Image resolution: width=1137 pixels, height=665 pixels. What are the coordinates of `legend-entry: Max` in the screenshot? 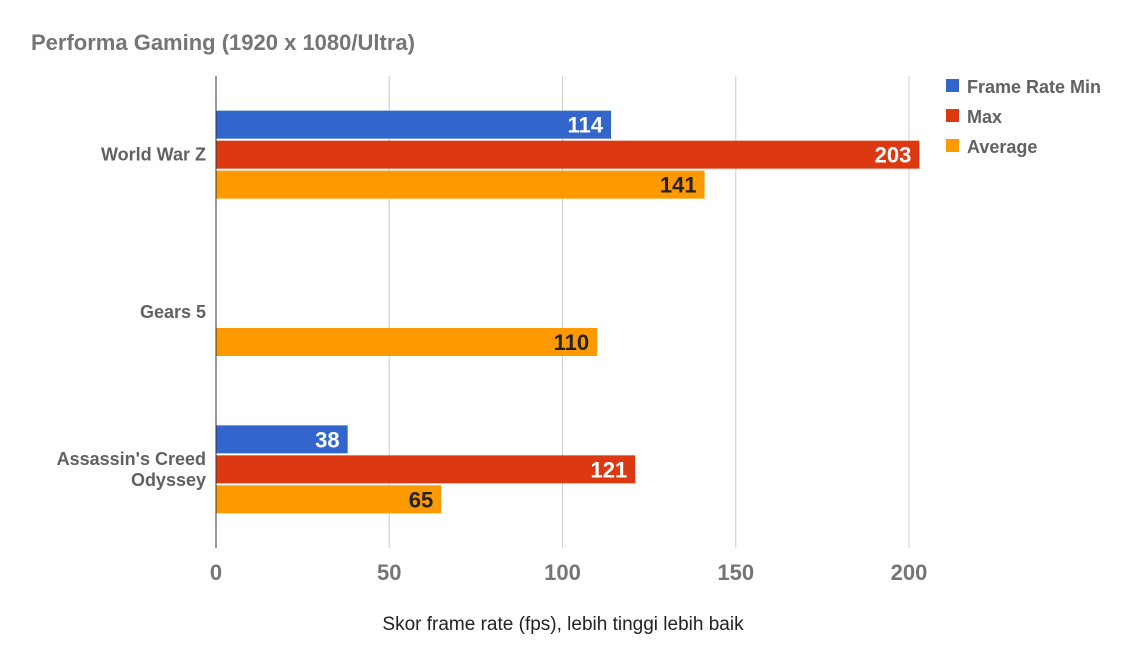 It's located at (984, 117).